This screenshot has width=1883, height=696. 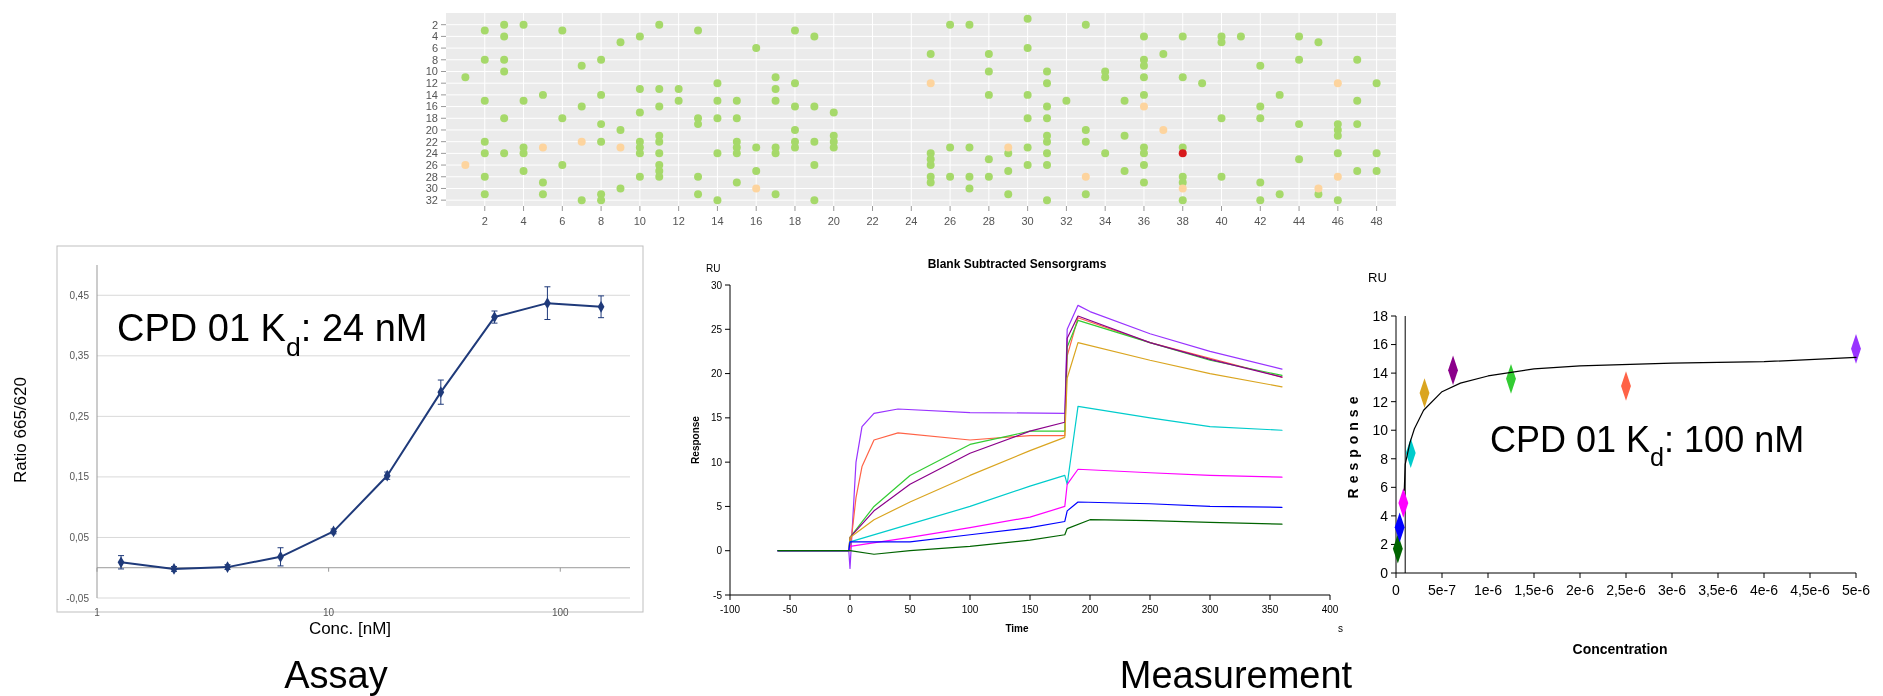 I want to click on y-tick-label: 5, so click(x=719, y=506).